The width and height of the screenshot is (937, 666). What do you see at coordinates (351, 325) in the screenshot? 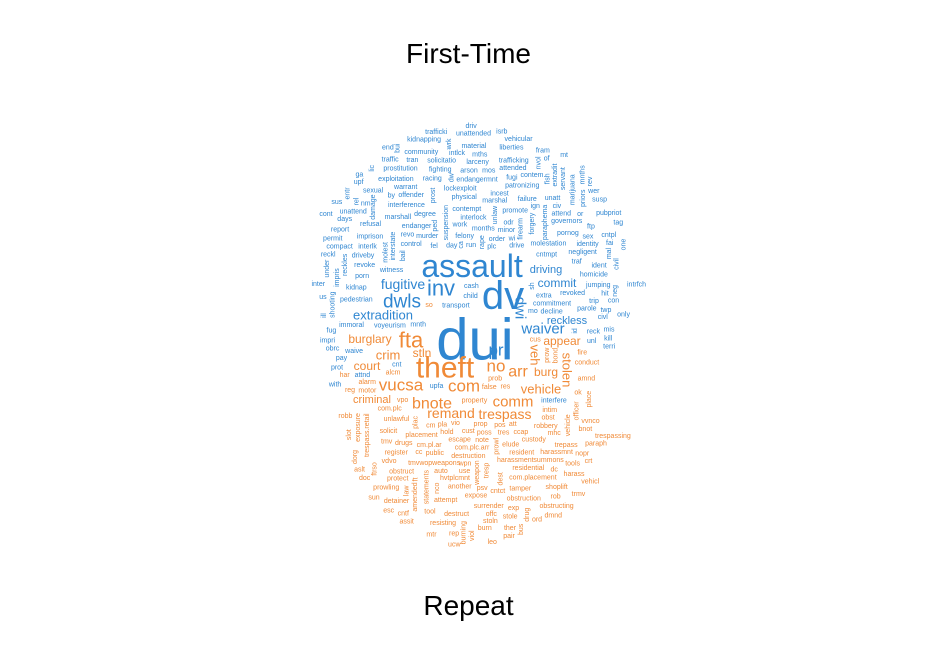
I see `word-immoral: immoral` at bounding box center [351, 325].